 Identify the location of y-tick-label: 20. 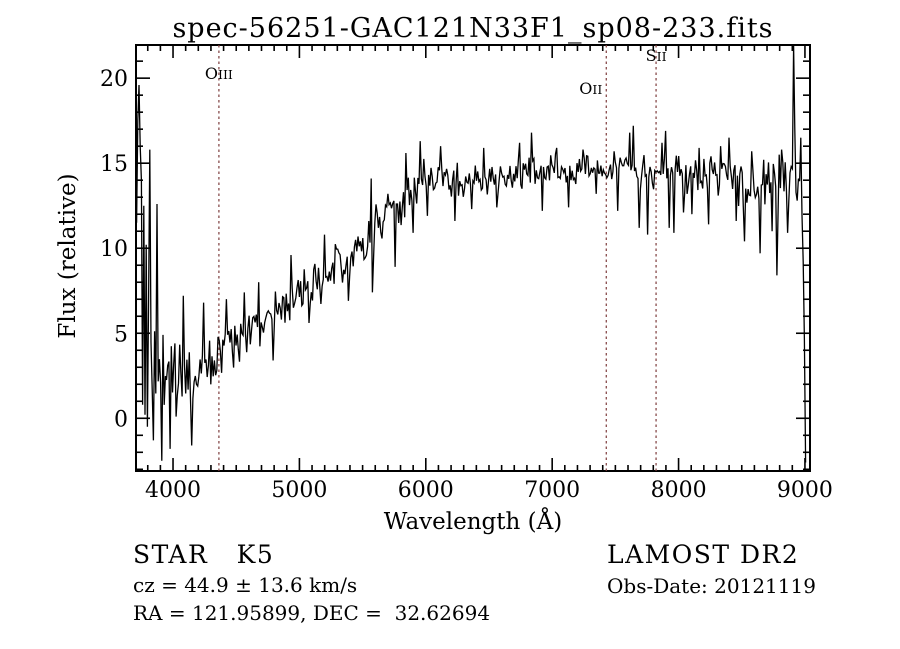
(114, 79).